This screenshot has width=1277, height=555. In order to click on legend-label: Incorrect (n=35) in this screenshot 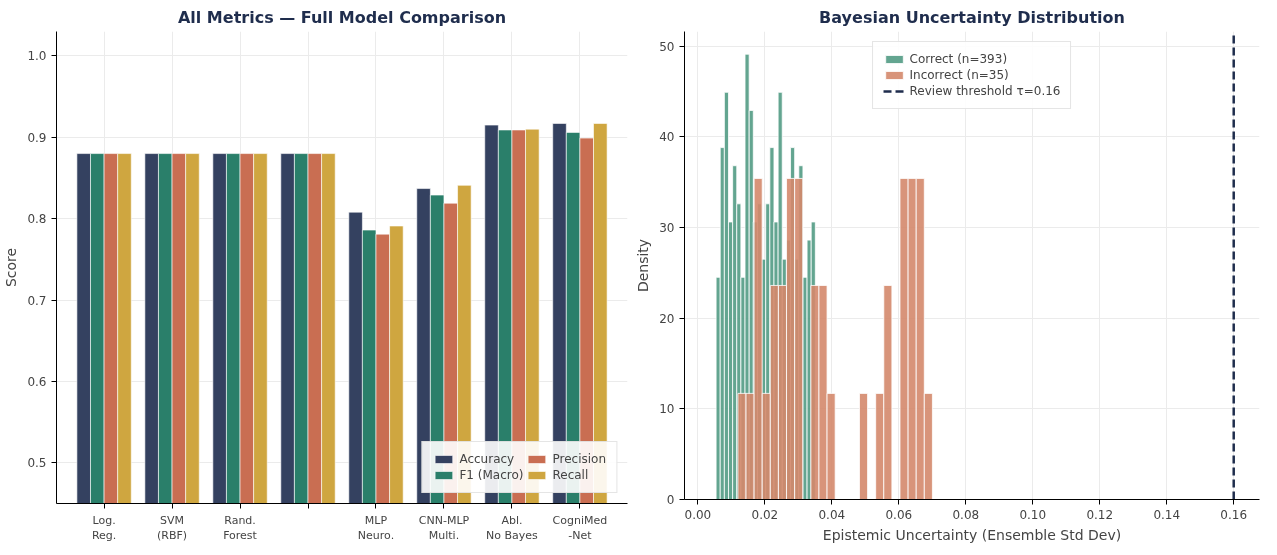, I will do `click(959, 75)`.